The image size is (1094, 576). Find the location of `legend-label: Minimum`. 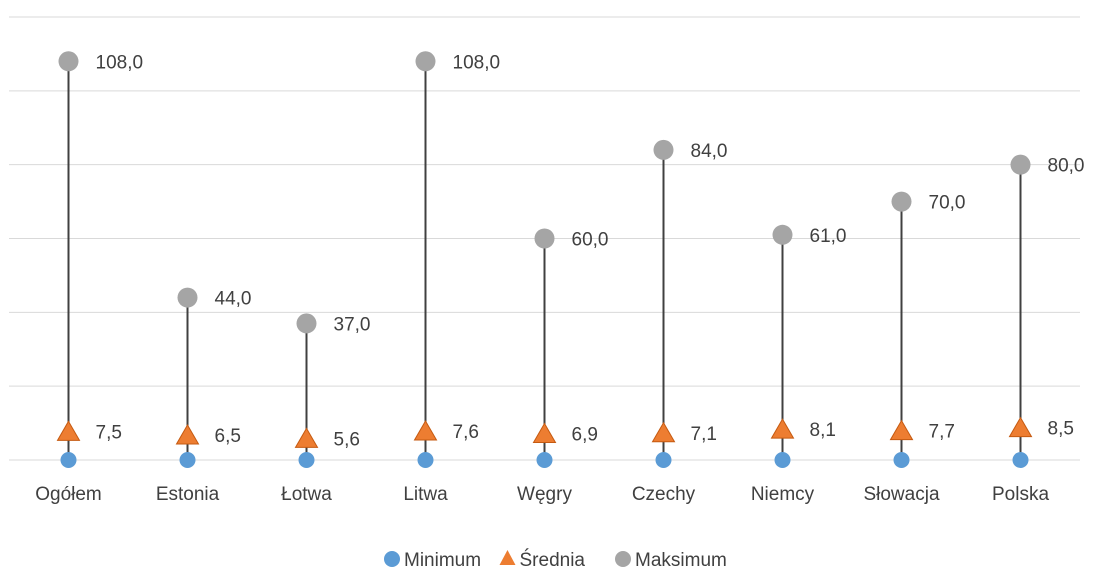

legend-label: Minimum is located at coordinates (442, 560).